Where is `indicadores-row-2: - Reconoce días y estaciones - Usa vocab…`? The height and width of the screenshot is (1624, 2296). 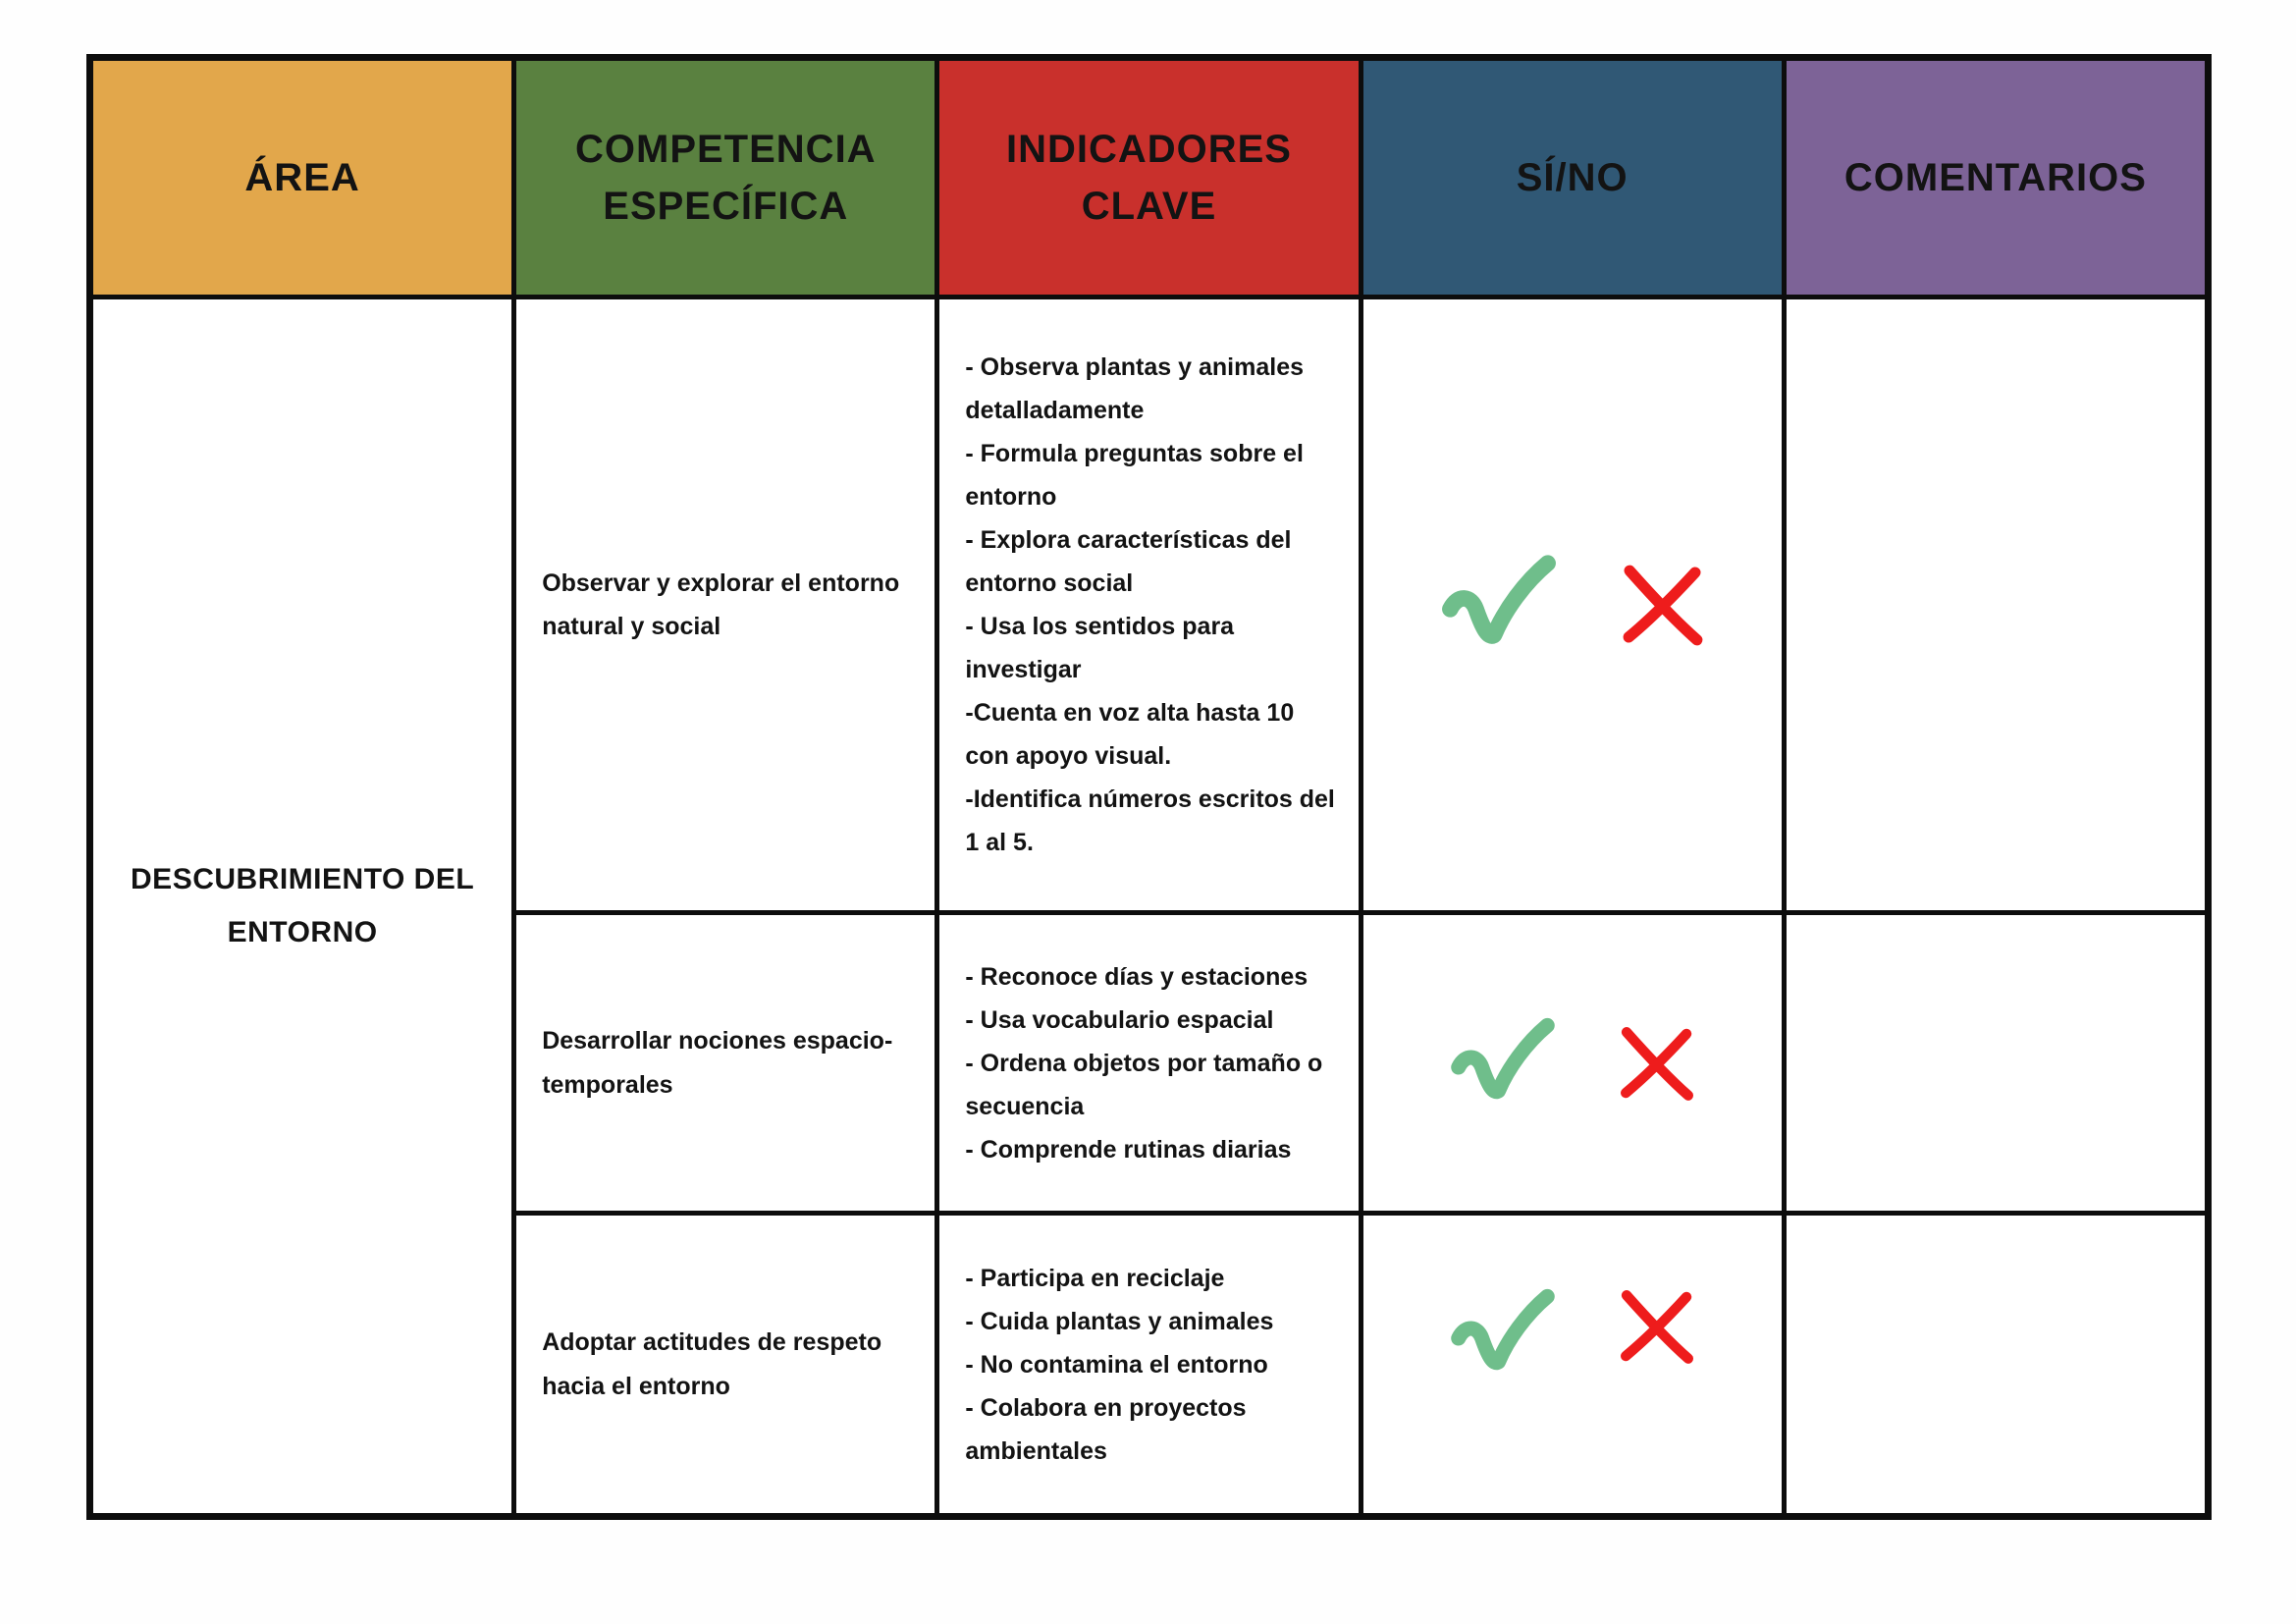
indicadores-row-2: - Reconoce días y estaciones - Usa vocab… is located at coordinates (1149, 1063).